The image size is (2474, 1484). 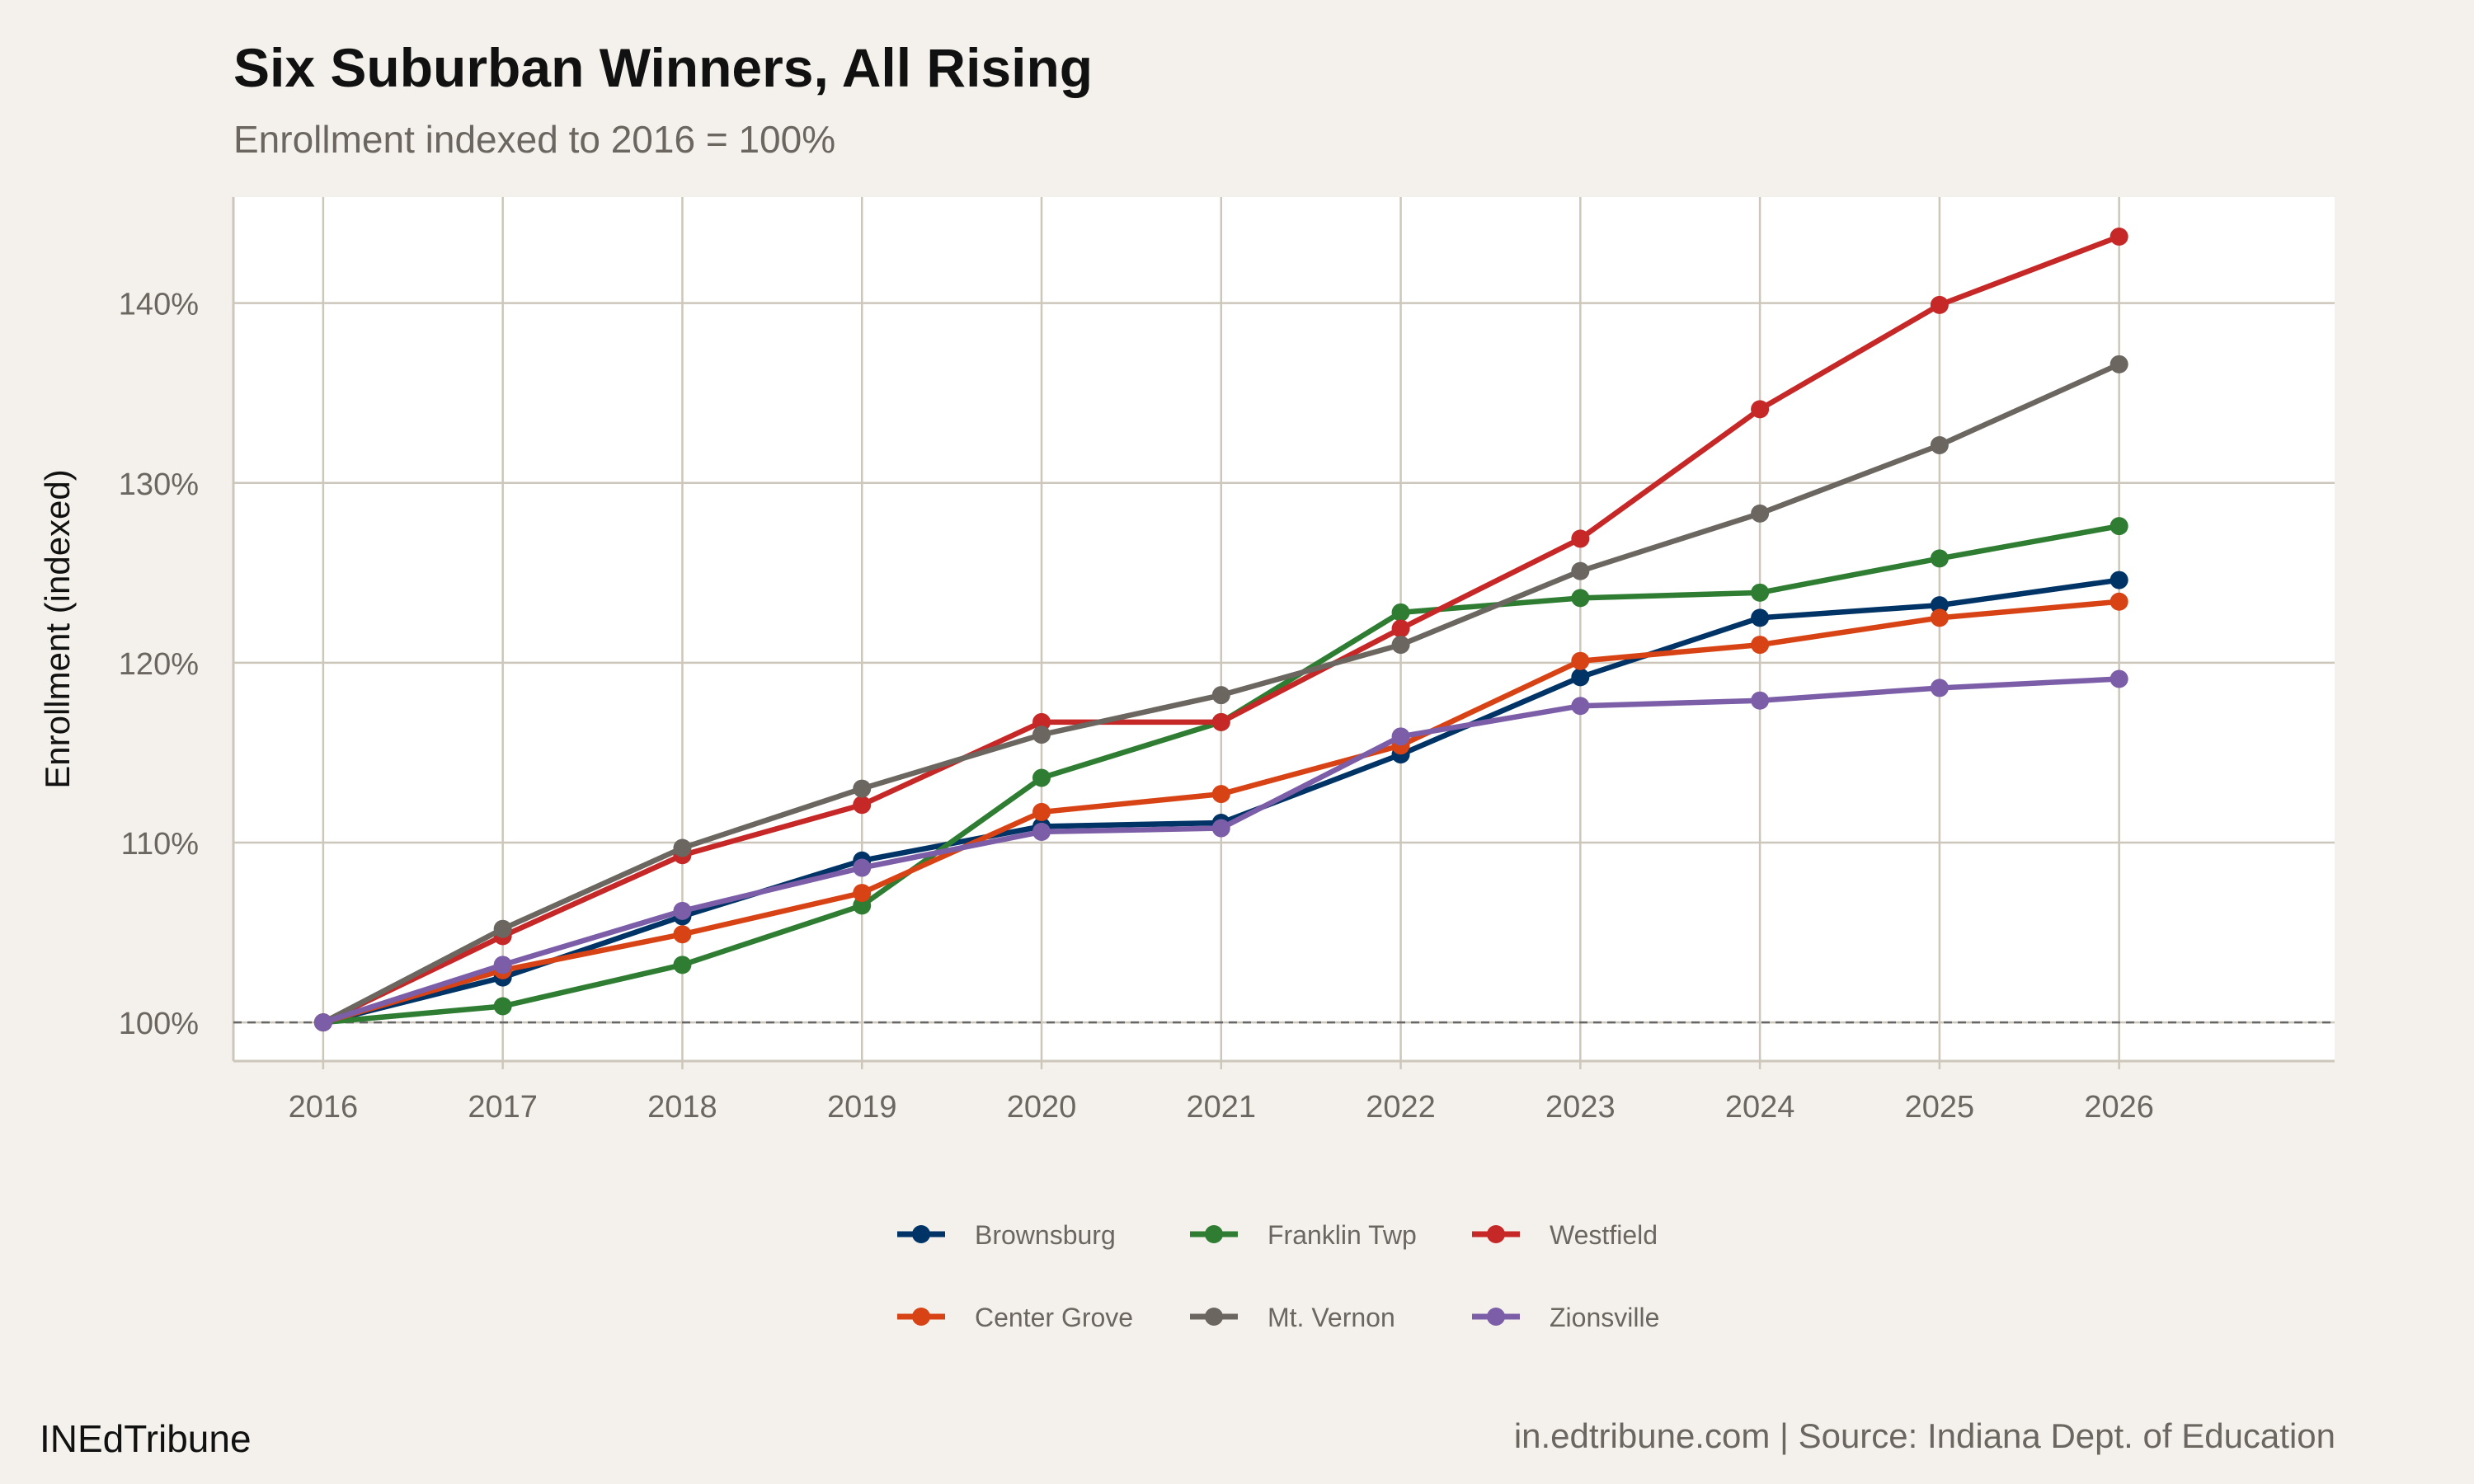 I want to click on chart-title: Six Suburban Winners, All Rising, so click(x=663, y=67).